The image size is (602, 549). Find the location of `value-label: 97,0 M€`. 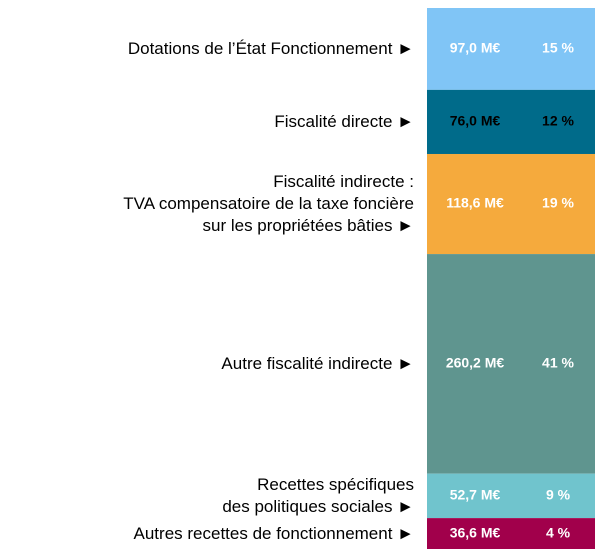

value-label: 97,0 M€ is located at coordinates (475, 48).